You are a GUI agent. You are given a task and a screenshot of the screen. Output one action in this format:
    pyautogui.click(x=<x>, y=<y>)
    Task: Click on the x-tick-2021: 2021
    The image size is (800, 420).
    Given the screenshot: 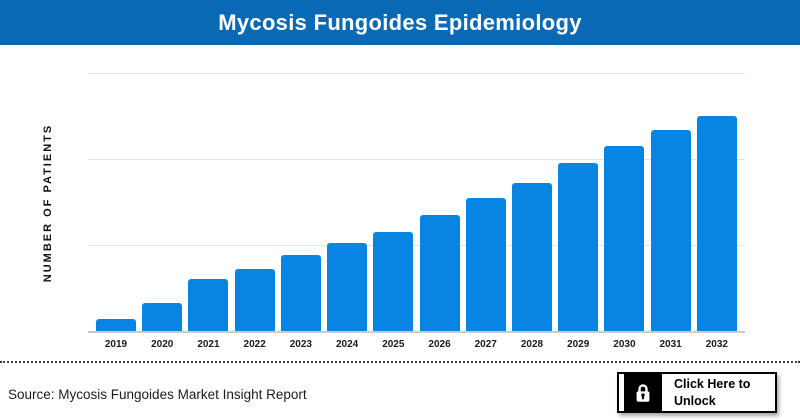 What is the action you would take?
    pyautogui.click(x=208, y=344)
    